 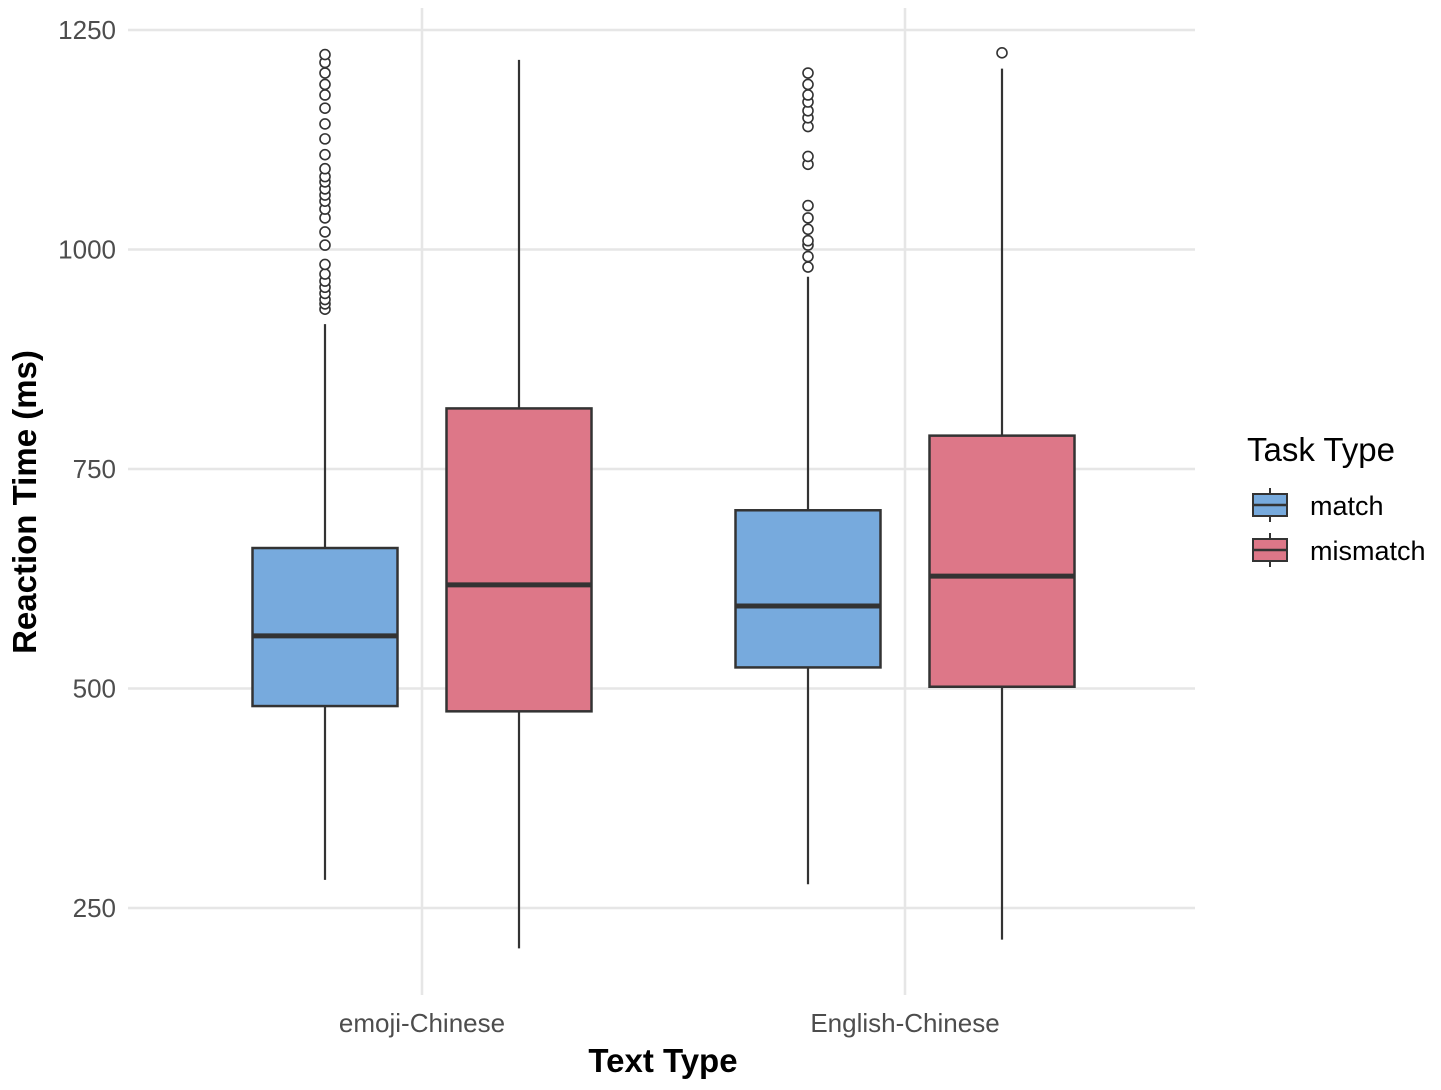 What do you see at coordinates (1368, 551) in the screenshot?
I see `legend-label: mismatch` at bounding box center [1368, 551].